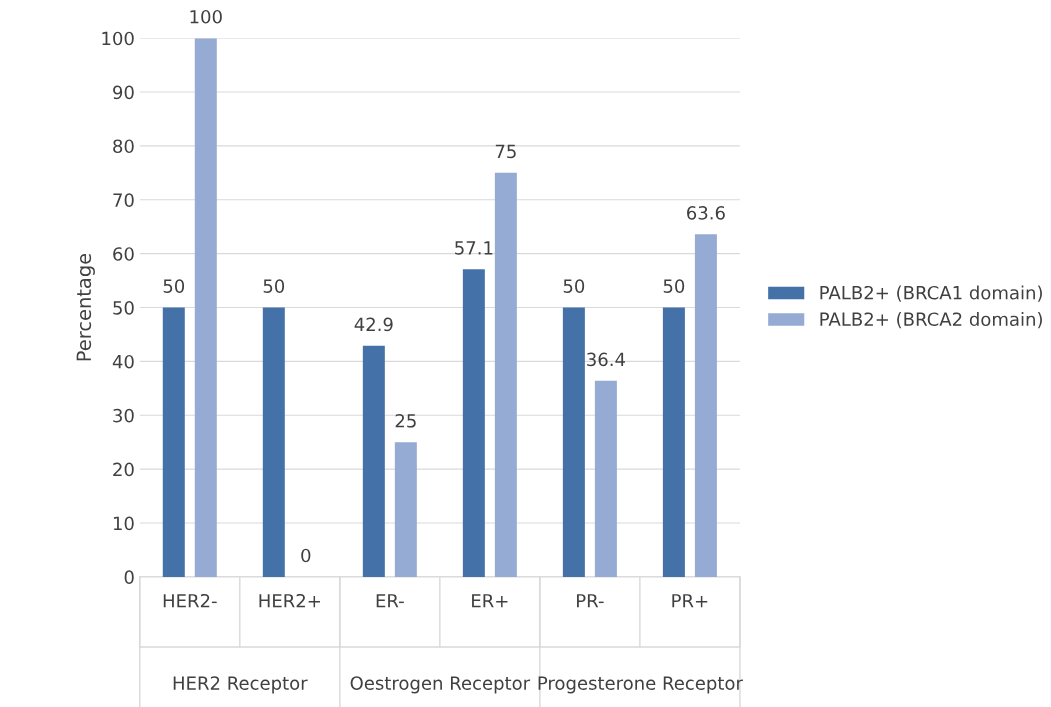 This screenshot has width=1051, height=707. I want to click on y-tick-label: 50, so click(123, 308).